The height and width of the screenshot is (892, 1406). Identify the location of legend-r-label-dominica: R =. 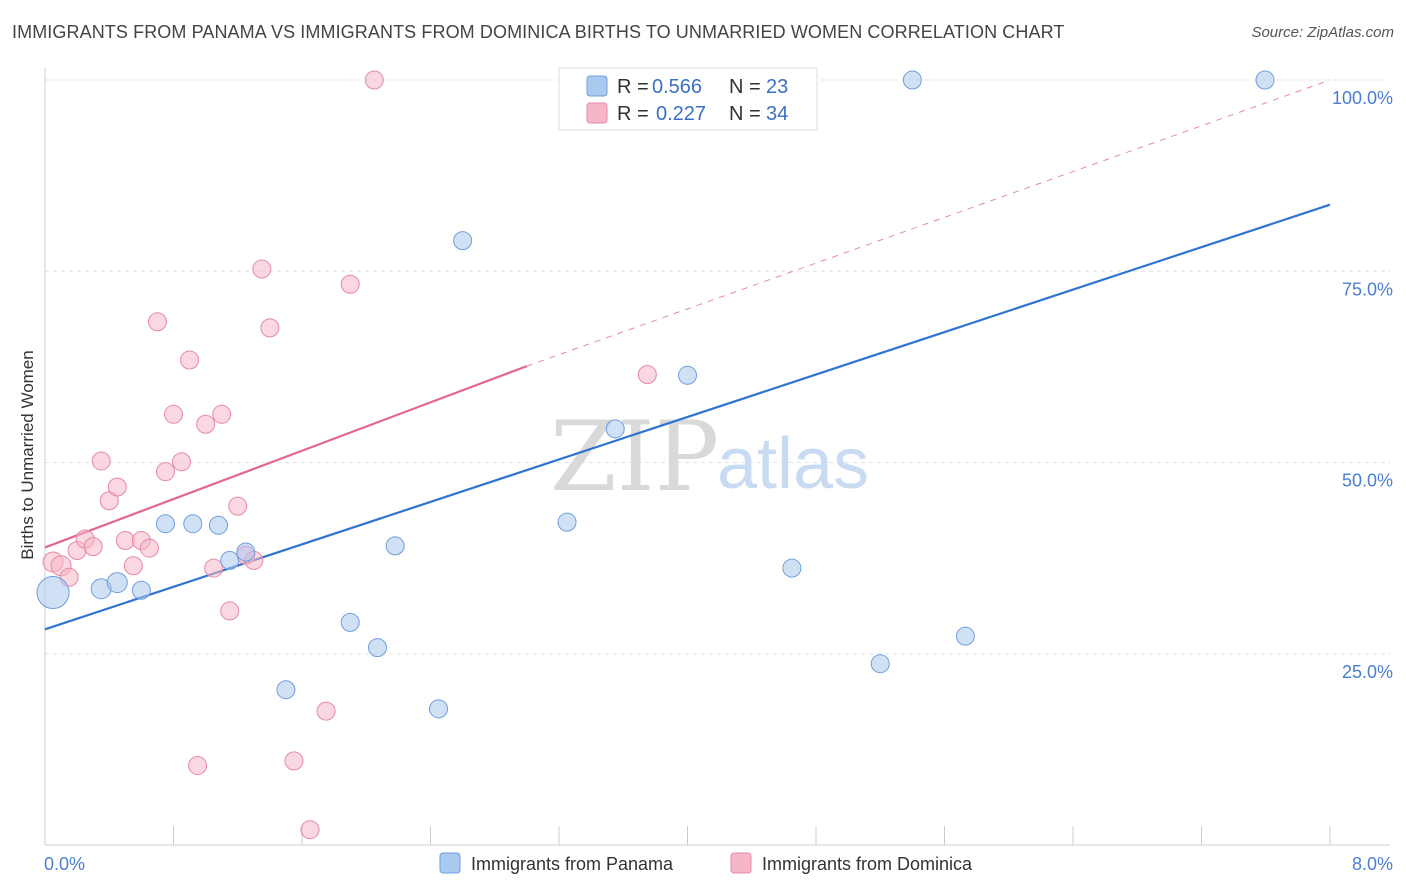
(633, 114).